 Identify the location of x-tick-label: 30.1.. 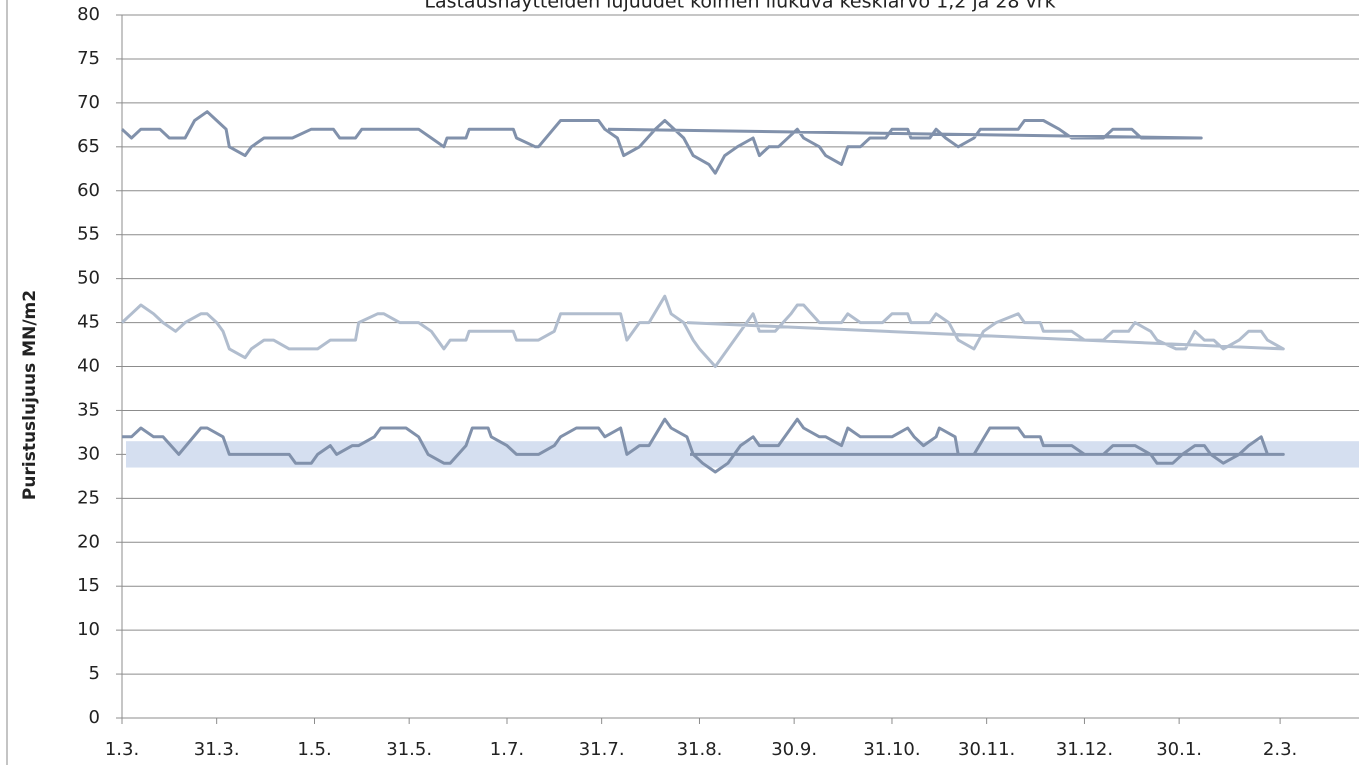
(1179, 749).